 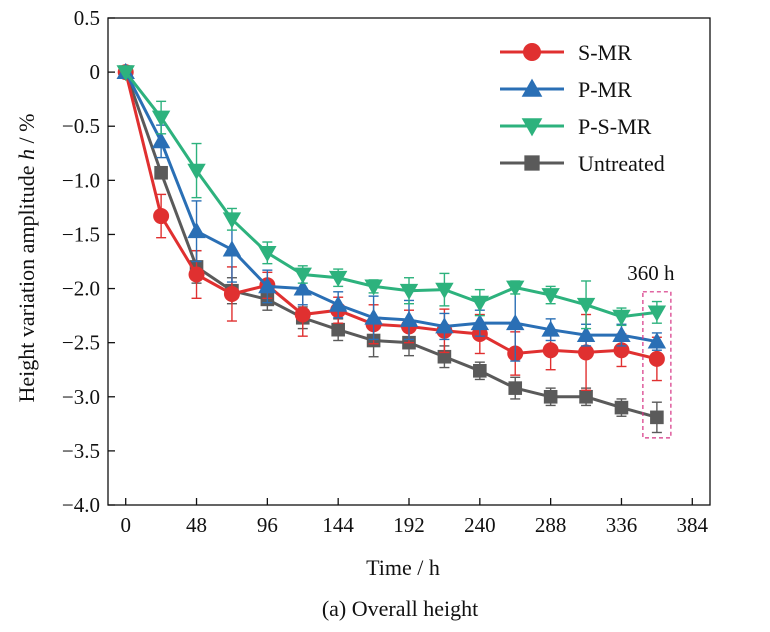 I want to click on y-tick-label: −1.5, so click(x=81, y=234).